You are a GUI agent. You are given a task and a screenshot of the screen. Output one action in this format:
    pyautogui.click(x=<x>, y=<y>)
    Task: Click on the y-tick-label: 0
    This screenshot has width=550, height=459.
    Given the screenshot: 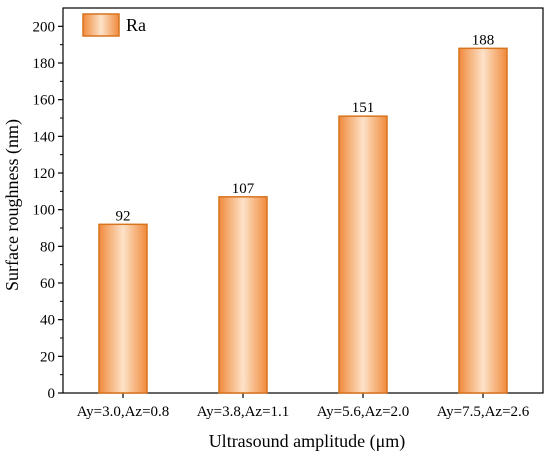 What is the action you would take?
    pyautogui.click(x=52, y=394)
    